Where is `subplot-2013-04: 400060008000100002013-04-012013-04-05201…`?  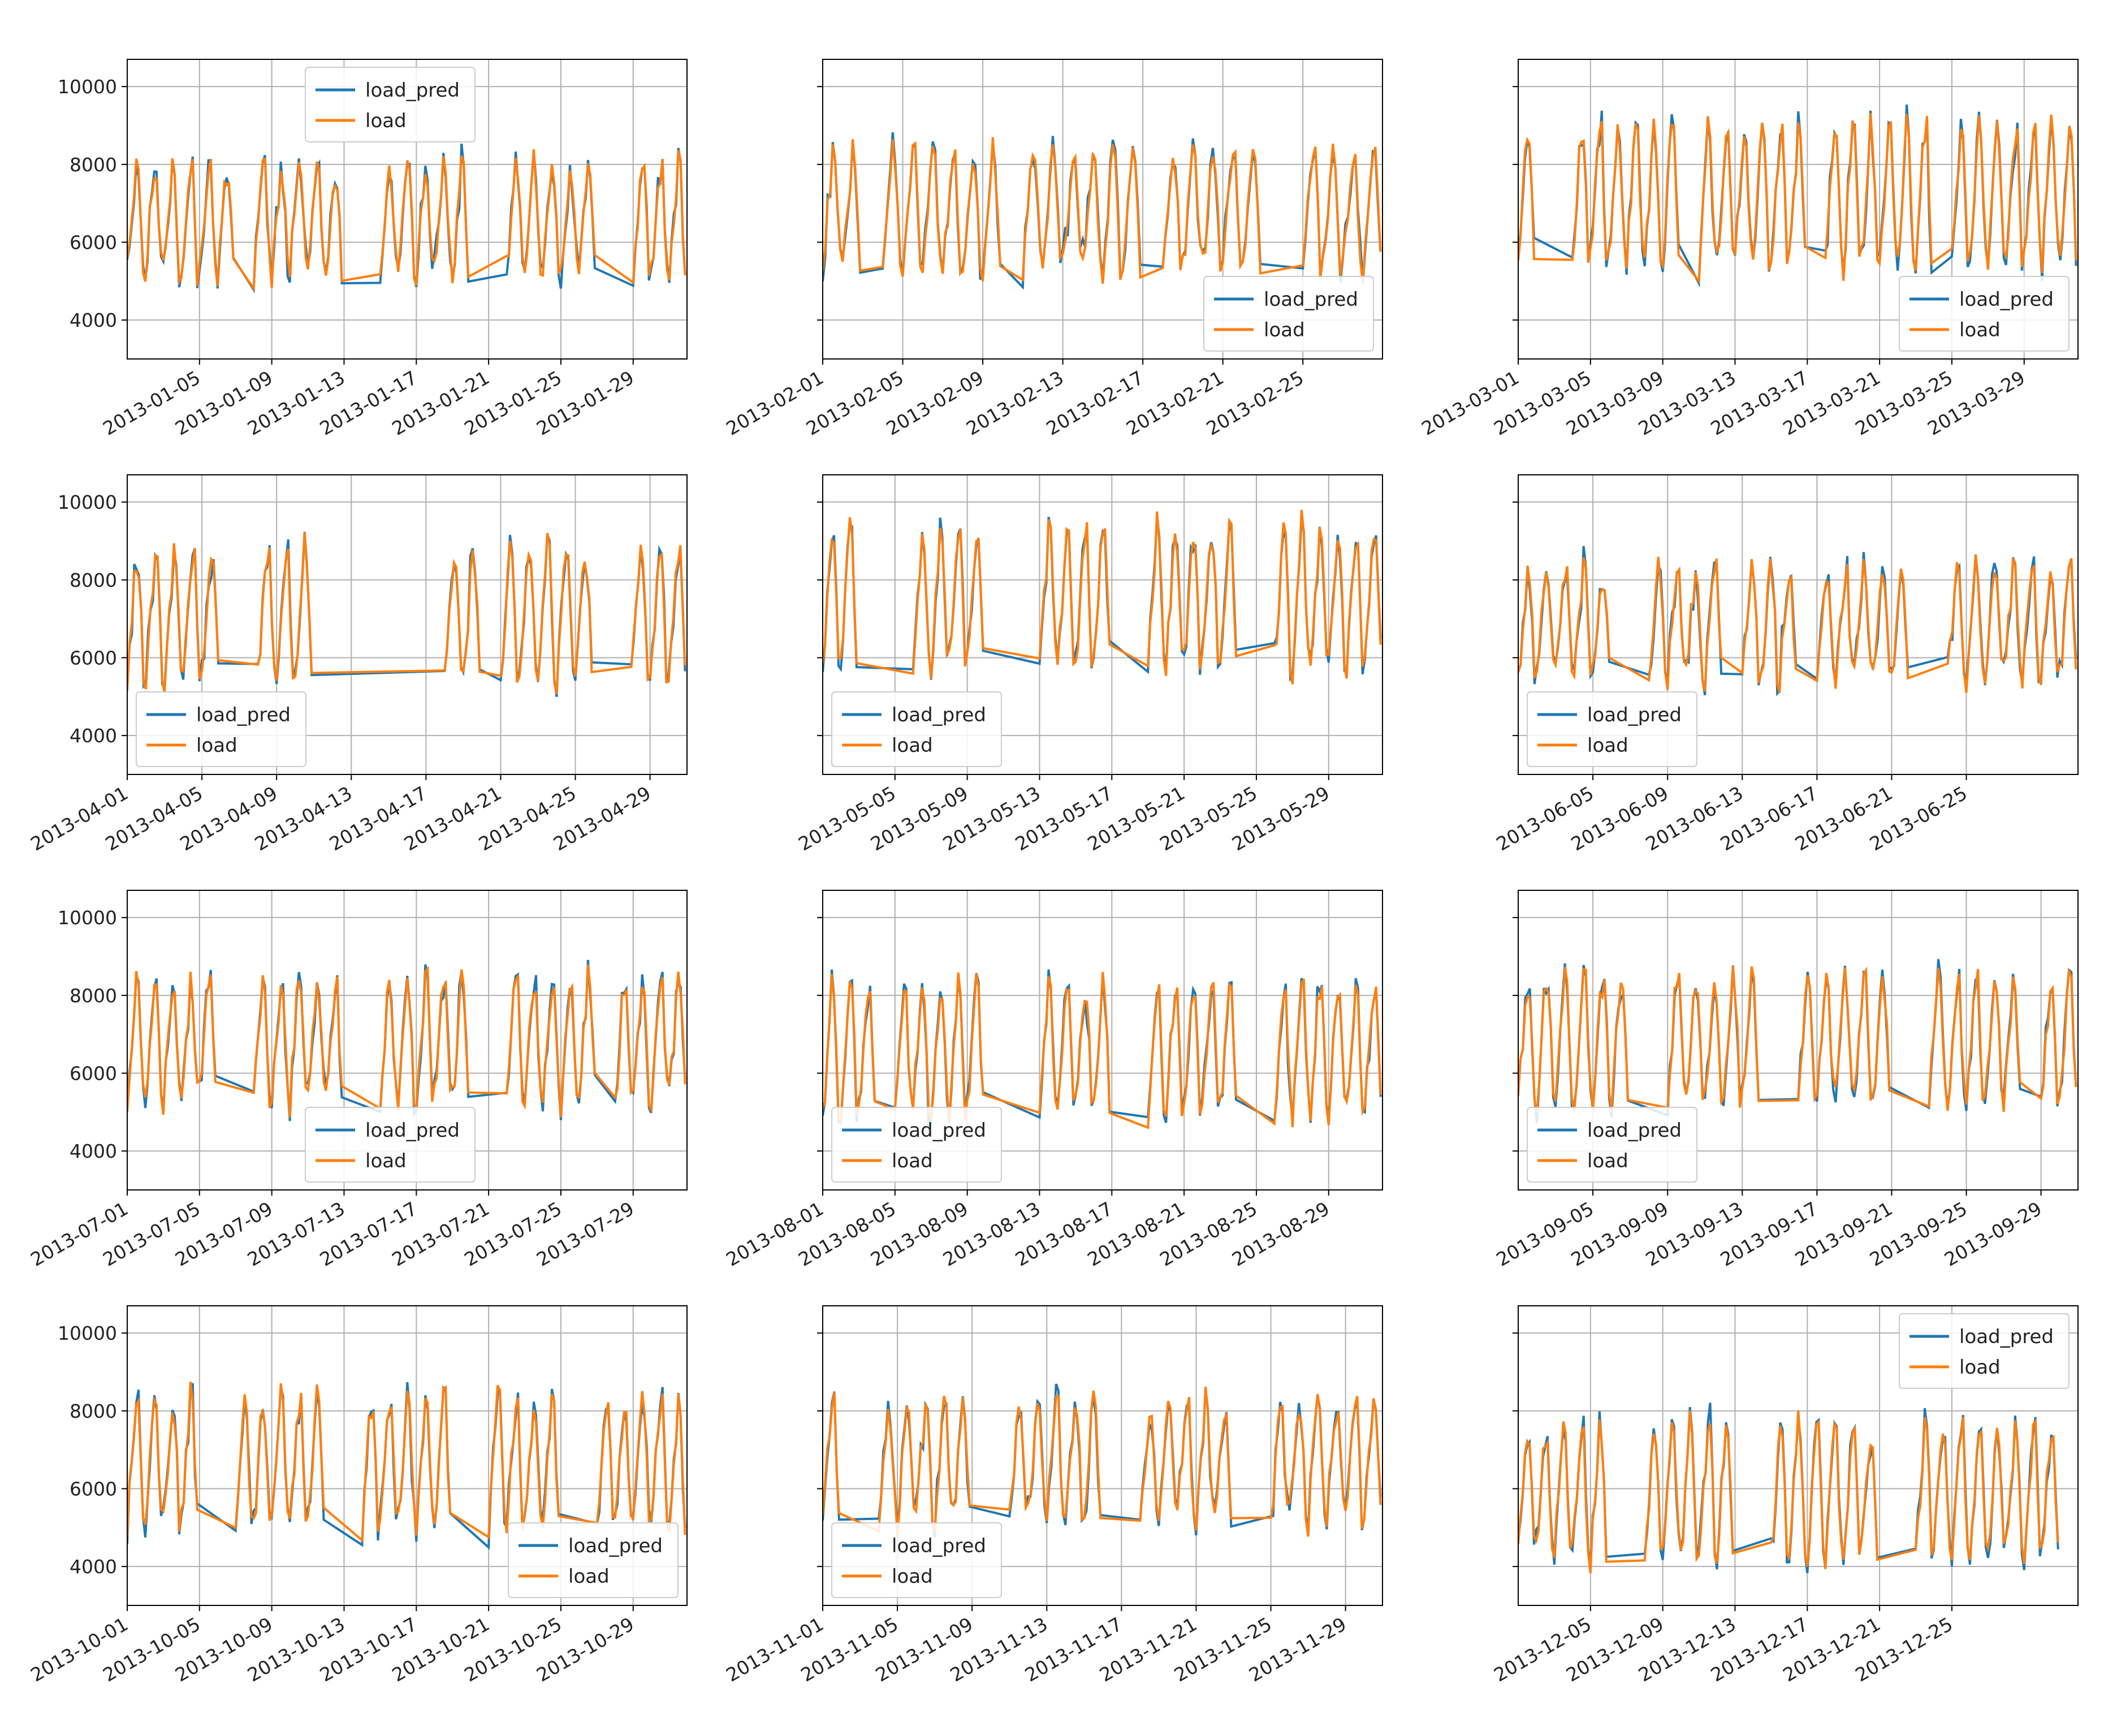 subplot-2013-04: 400060008000100002013-04-012013-04-05201… is located at coordinates (357, 664).